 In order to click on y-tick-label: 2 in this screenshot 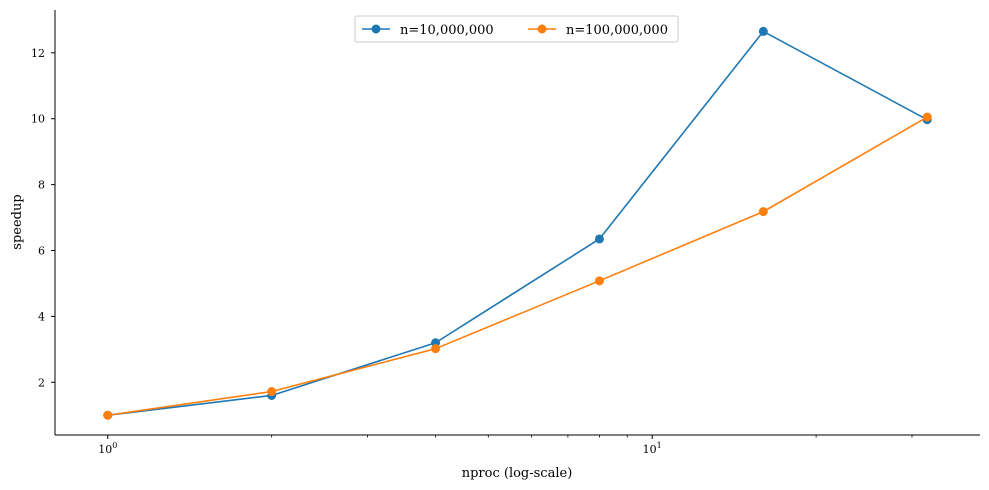, I will do `click(41, 382)`.